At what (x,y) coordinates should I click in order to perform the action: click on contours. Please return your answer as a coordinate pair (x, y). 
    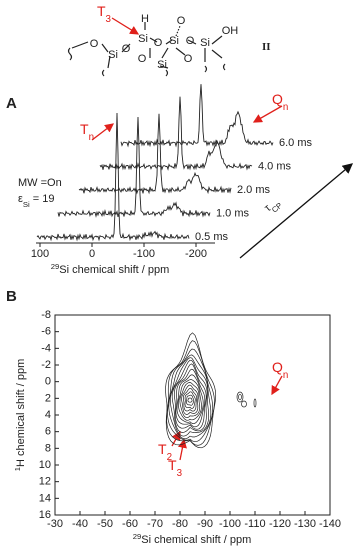
    Looking at the image, I should click on (211, 390).